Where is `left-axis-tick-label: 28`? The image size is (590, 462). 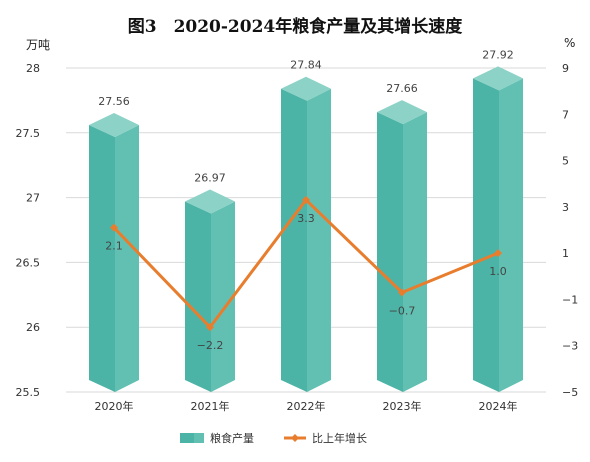
left-axis-tick-label: 28 is located at coordinates (33, 68).